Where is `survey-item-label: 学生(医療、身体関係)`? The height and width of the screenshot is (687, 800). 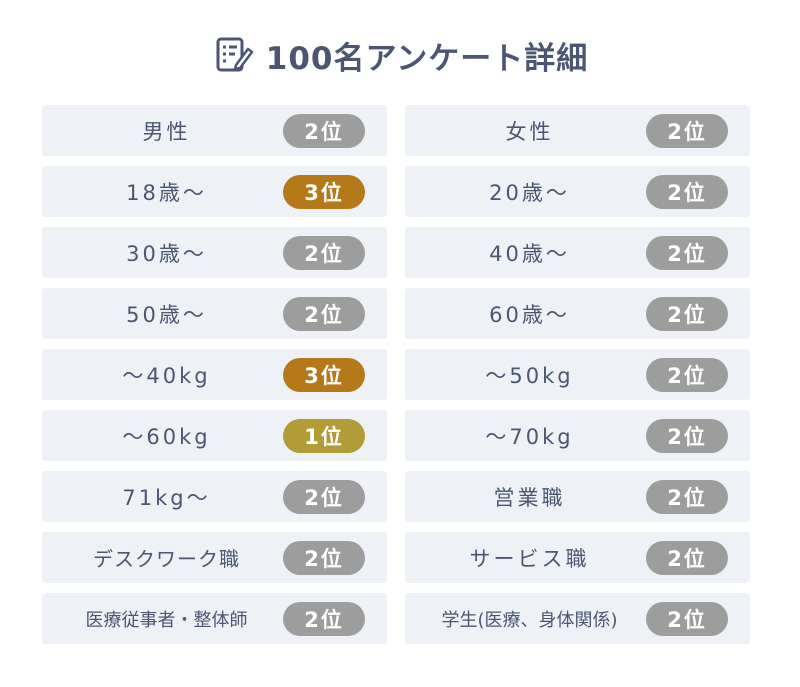
survey-item-label: 学生(医療、身体関係) is located at coordinates (529, 620).